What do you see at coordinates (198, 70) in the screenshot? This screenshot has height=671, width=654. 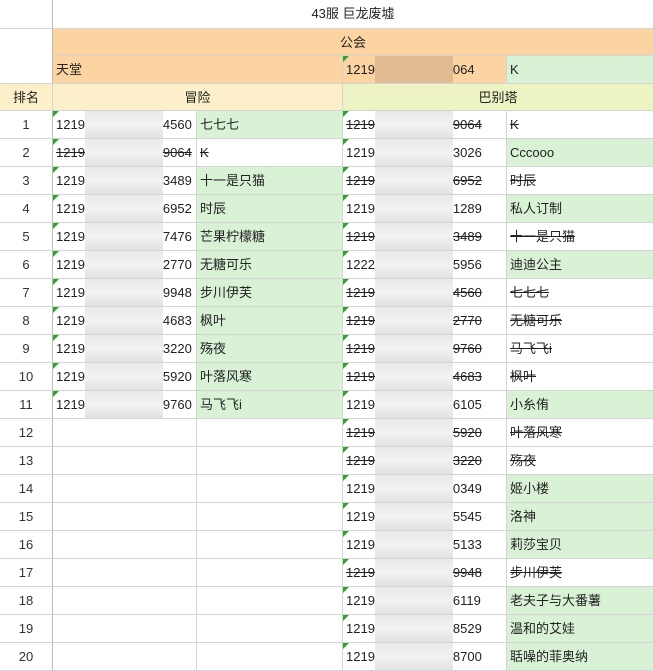 I see `guild-left-name: 天堂` at bounding box center [198, 70].